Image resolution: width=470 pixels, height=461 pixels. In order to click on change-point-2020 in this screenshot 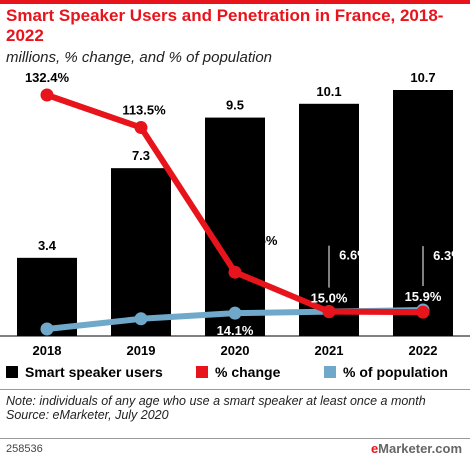, I will do `click(235, 272)`.